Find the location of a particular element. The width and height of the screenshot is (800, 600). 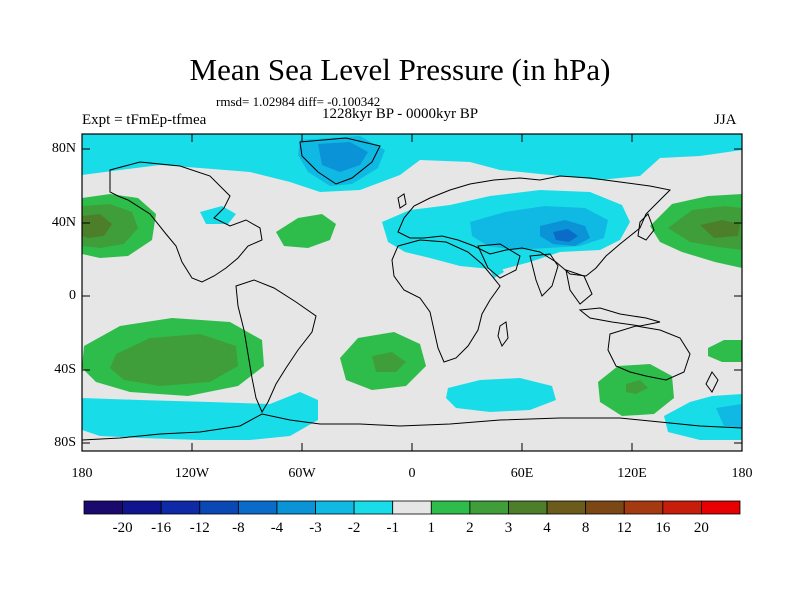

coast-greenland is located at coordinates (340, 161).